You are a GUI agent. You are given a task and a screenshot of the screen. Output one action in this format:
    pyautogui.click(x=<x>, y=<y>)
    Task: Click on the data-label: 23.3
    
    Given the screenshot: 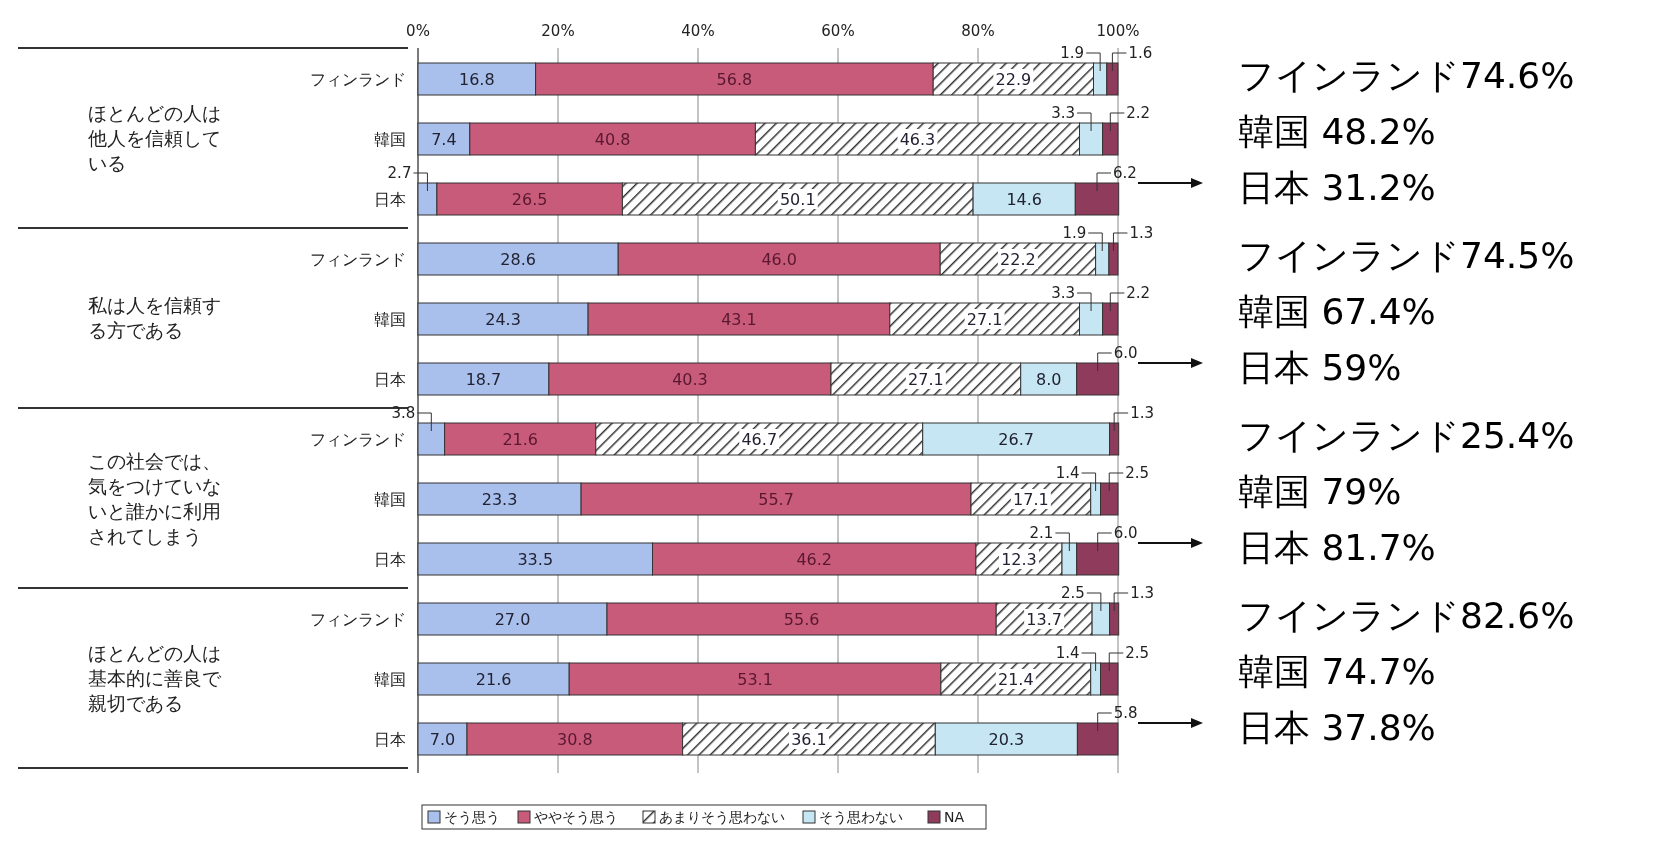 What is the action you would take?
    pyautogui.click(x=499, y=499)
    